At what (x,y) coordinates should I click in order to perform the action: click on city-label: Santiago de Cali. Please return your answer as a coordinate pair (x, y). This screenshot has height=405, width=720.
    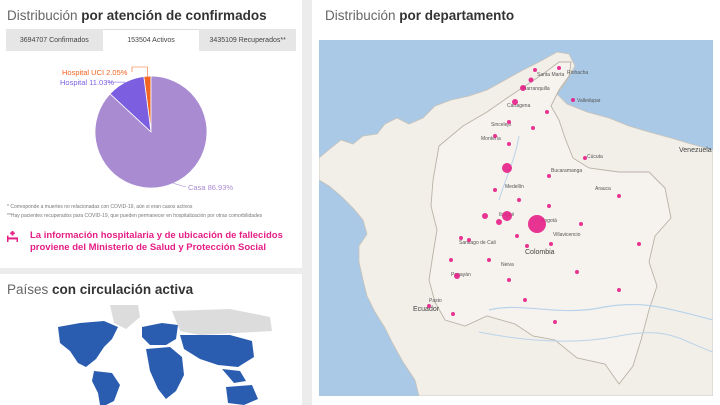
    Looking at the image, I should click on (477, 243).